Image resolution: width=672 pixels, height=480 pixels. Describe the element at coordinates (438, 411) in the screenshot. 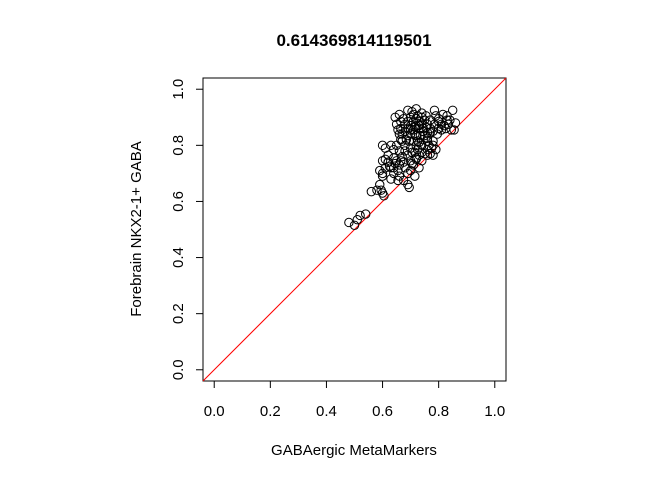

I see `x-tick-label: 0.8` at that location.